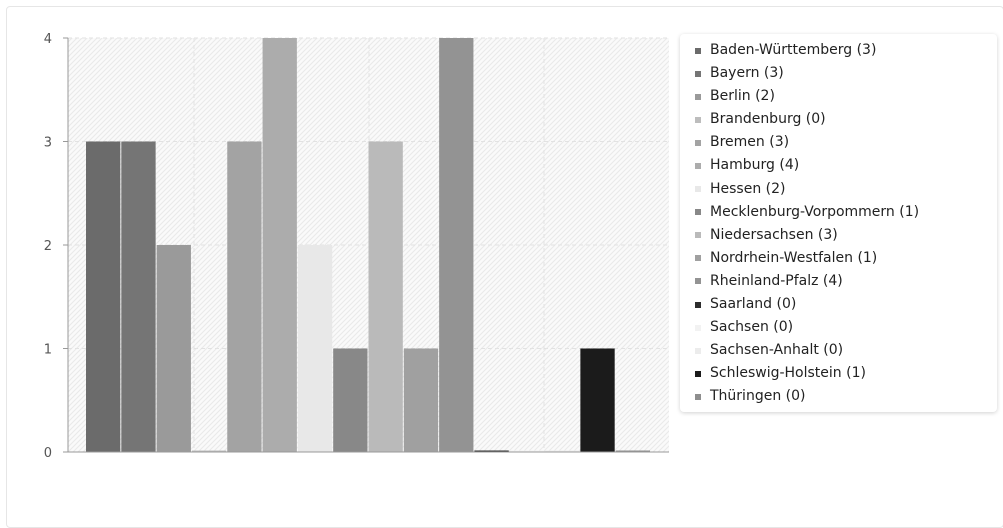 The width and height of the screenshot is (1003, 528). I want to click on legend-item: Hamburg (4), so click(838, 165).